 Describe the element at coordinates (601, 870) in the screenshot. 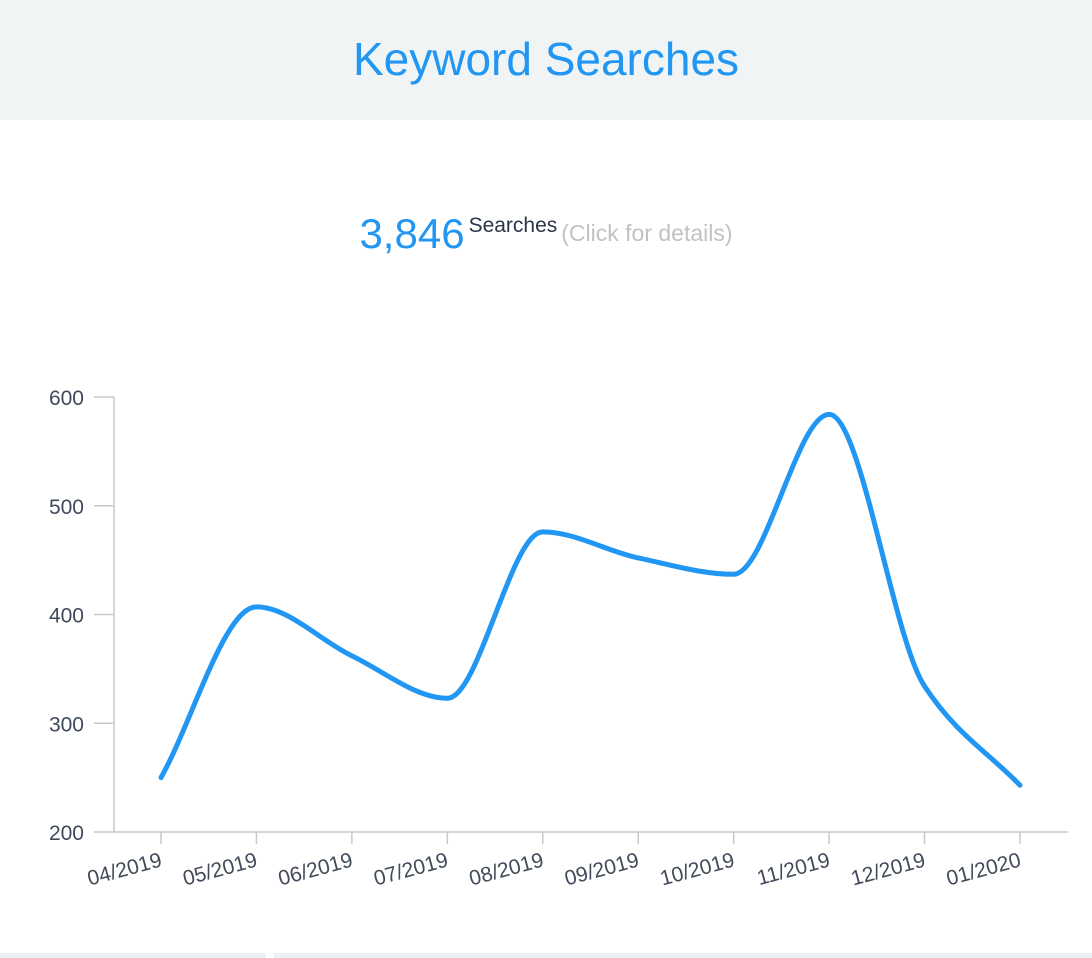

I see `x-tick-label: 09/2019` at that location.